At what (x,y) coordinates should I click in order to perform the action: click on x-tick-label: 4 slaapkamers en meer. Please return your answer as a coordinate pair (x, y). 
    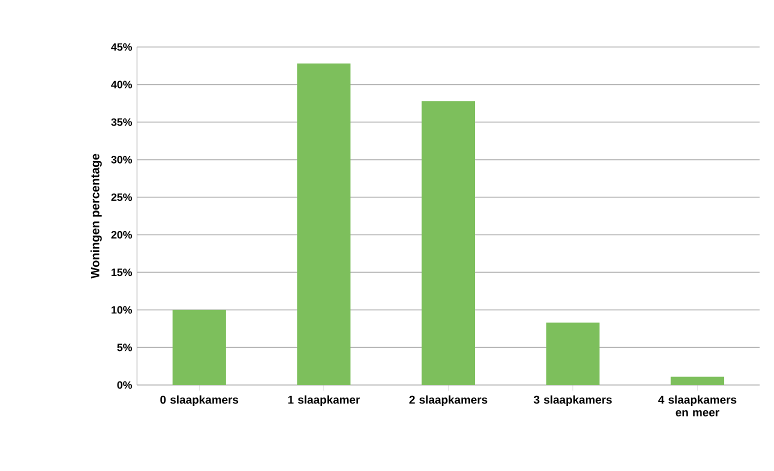
    Looking at the image, I should click on (697, 405).